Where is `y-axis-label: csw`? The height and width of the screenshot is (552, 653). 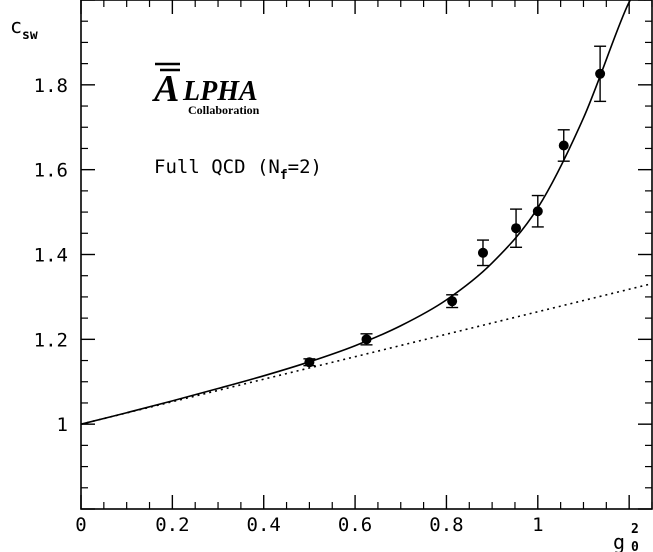
y-axis-label: csw is located at coordinates (24, 28).